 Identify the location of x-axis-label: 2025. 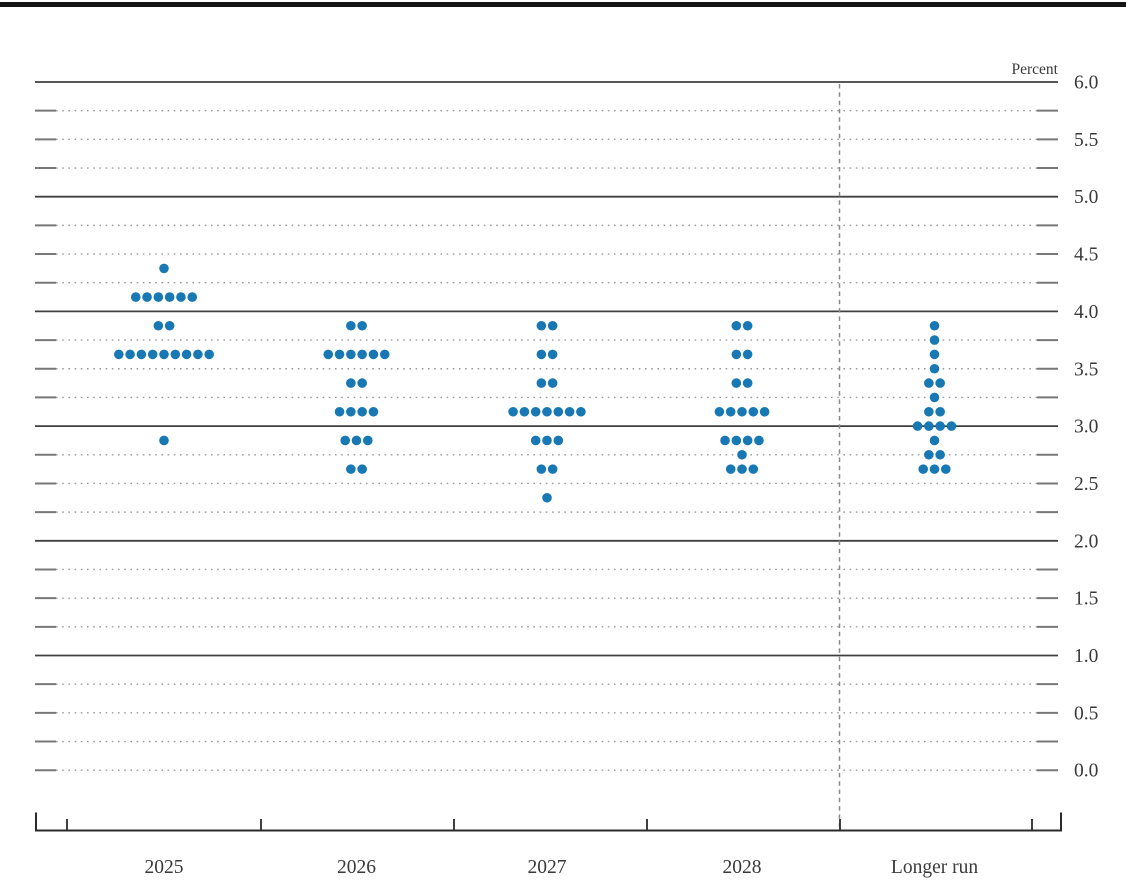
(164, 867).